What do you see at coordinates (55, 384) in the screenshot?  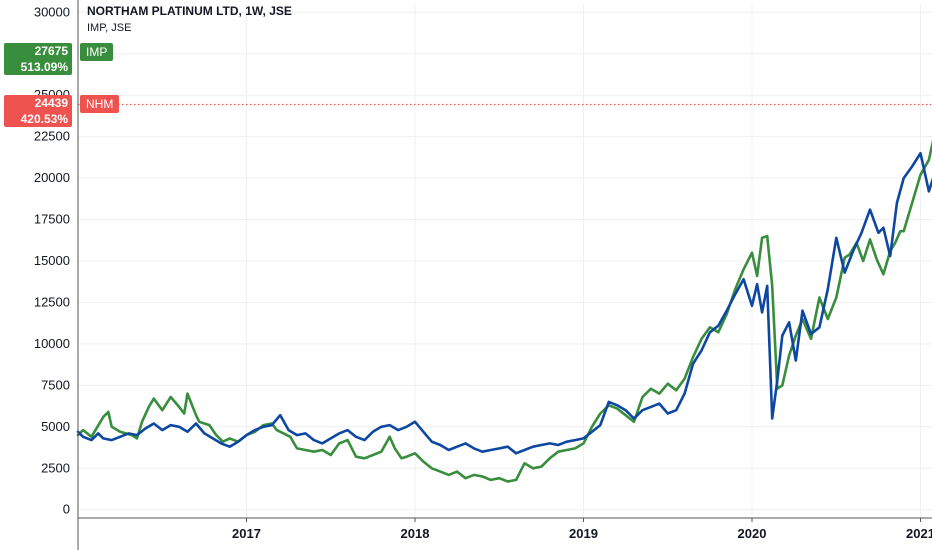 I see `y-tick-label: 7500` at bounding box center [55, 384].